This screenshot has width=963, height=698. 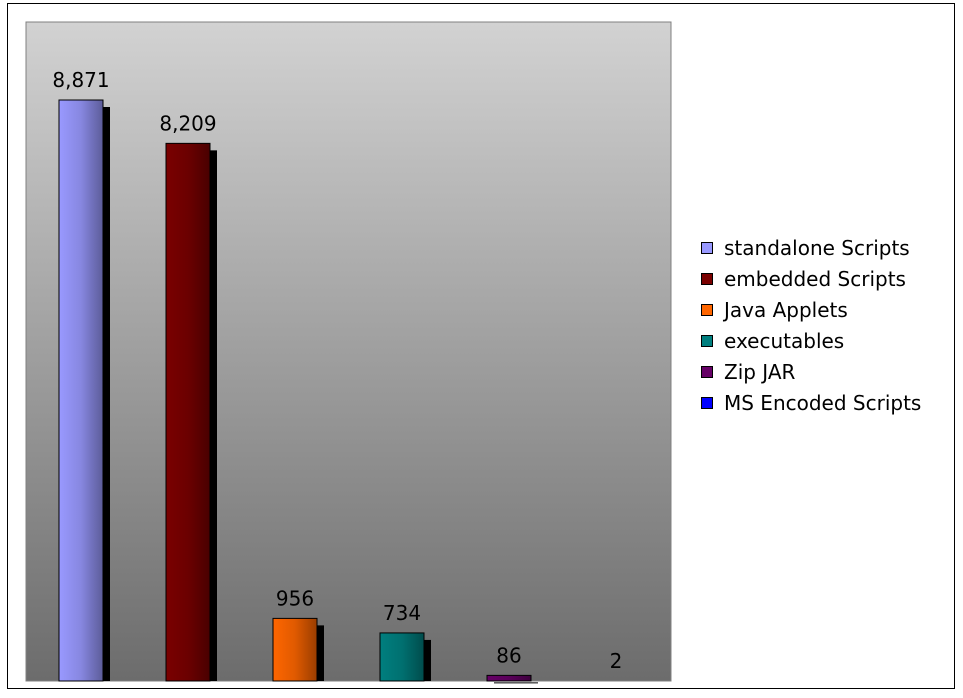 I want to click on data-label-executables: 734, so click(x=402, y=613).